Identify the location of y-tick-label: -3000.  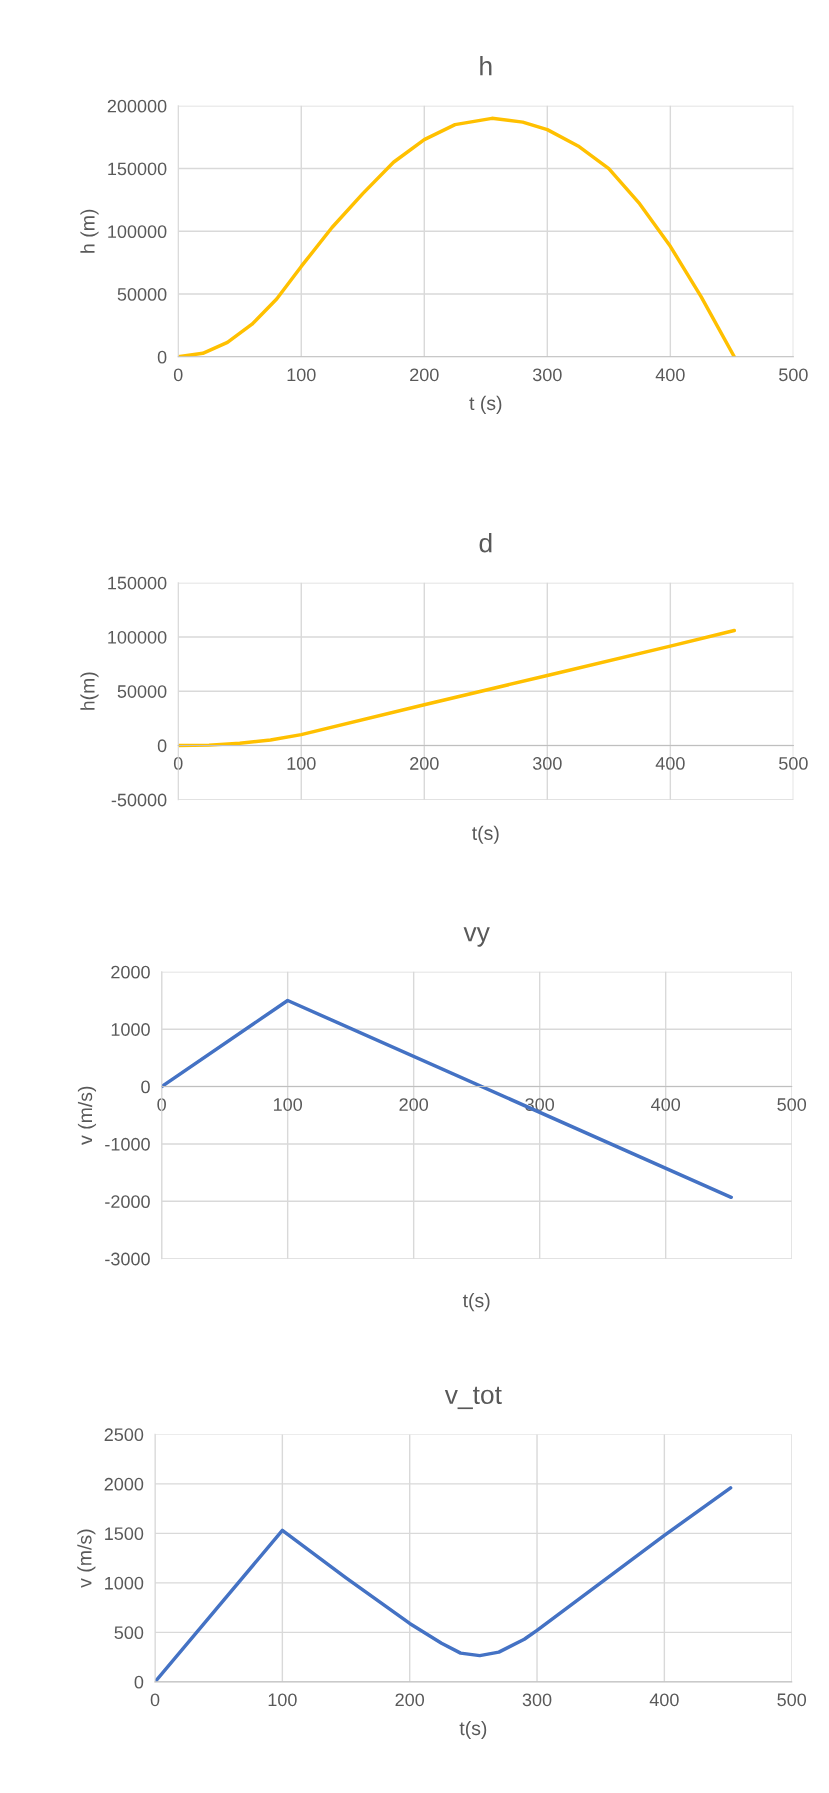
(127, 1259).